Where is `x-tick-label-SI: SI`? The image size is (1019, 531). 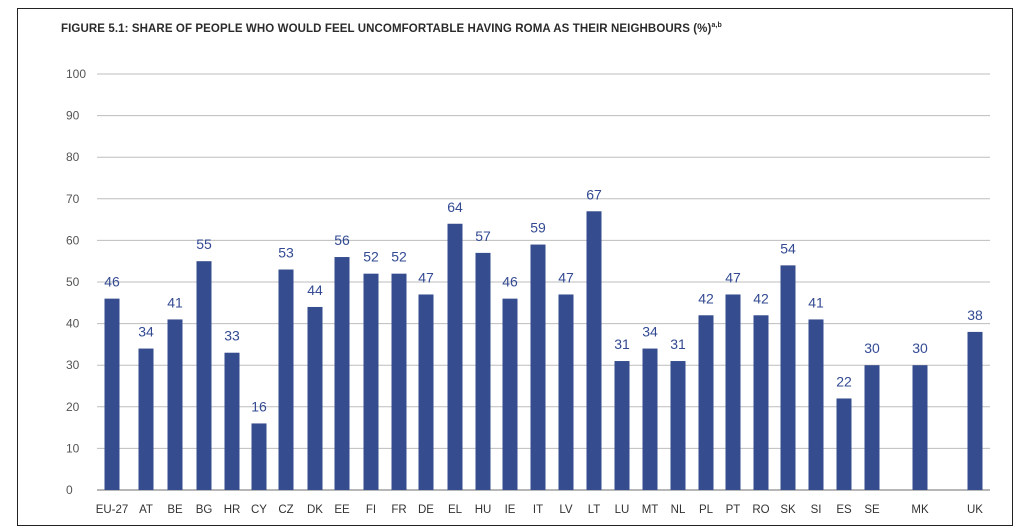 x-tick-label-SI: SI is located at coordinates (816, 510).